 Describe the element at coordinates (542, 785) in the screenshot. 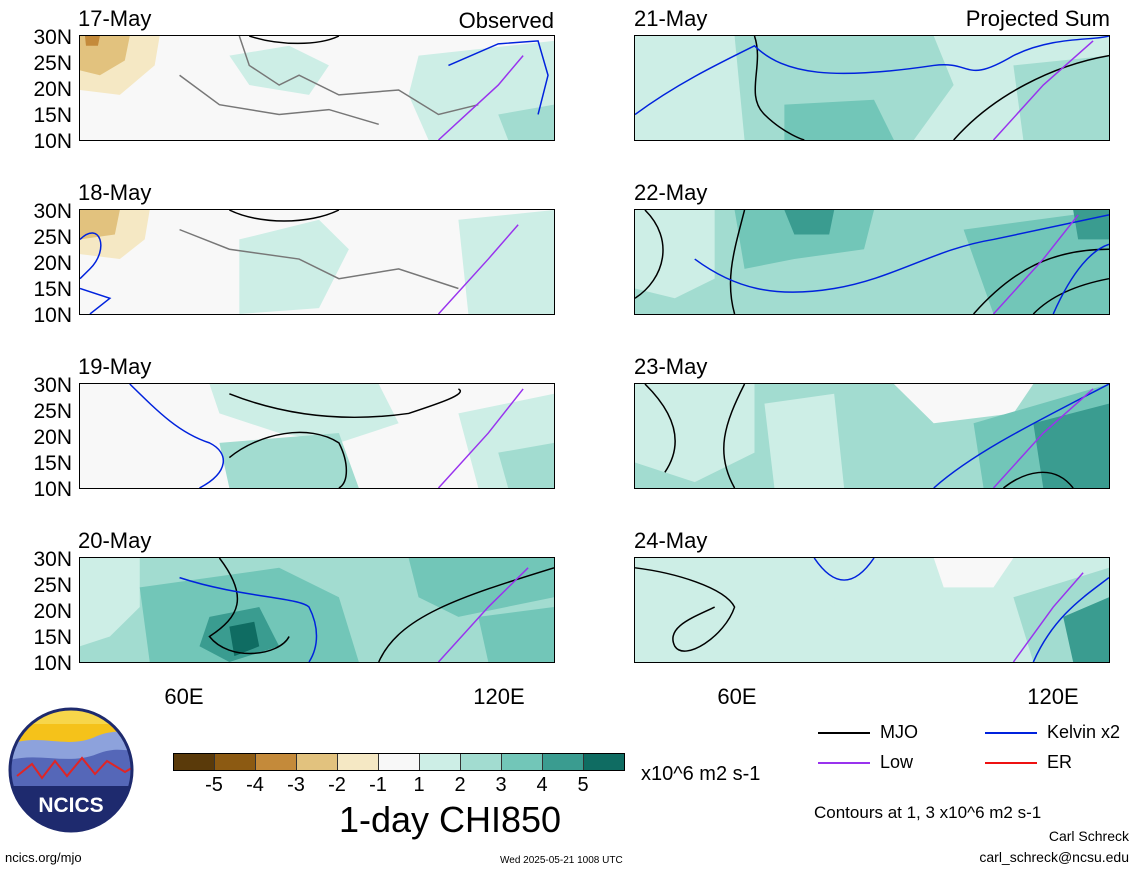

I see `colorbar-label: 4` at that location.